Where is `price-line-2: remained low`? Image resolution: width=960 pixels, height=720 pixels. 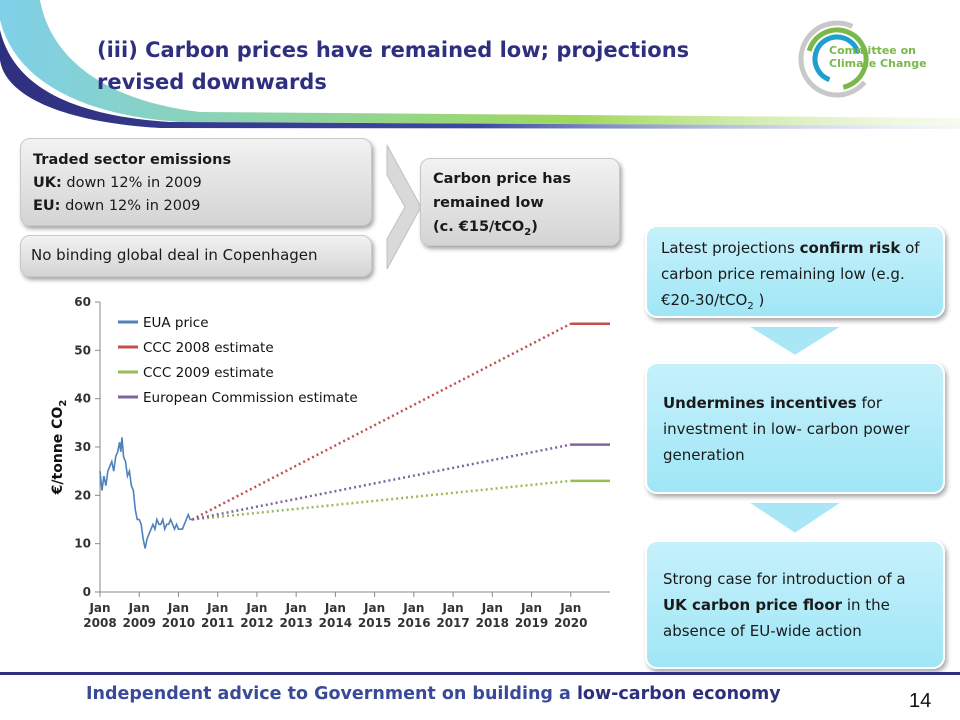 price-line-2: remained low is located at coordinates (488, 203).